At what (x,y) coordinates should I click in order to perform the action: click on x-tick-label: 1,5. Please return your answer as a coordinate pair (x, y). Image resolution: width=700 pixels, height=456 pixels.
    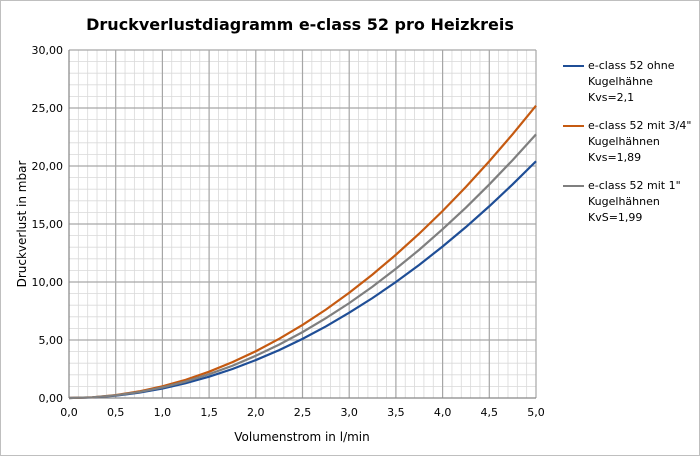
    Looking at the image, I should click on (209, 412).